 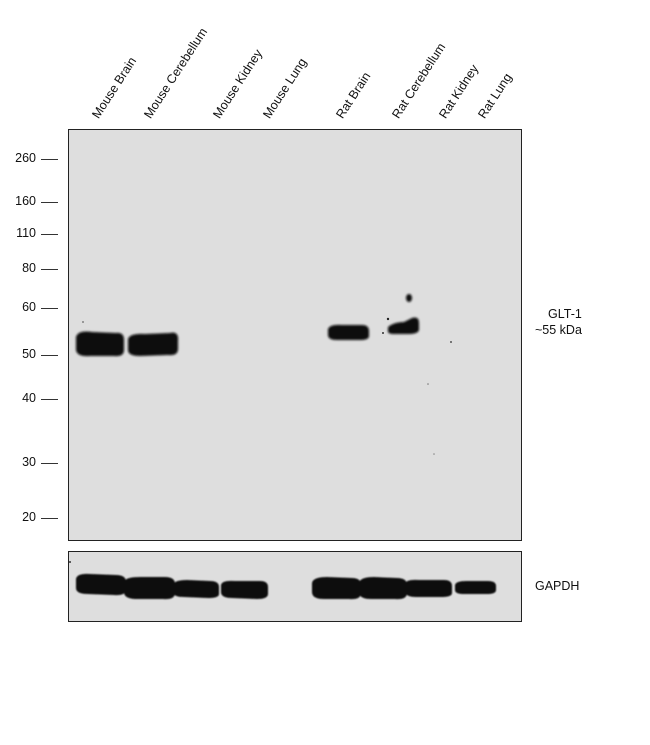 I want to click on band-gapdh-mouse-brain, so click(x=101, y=584).